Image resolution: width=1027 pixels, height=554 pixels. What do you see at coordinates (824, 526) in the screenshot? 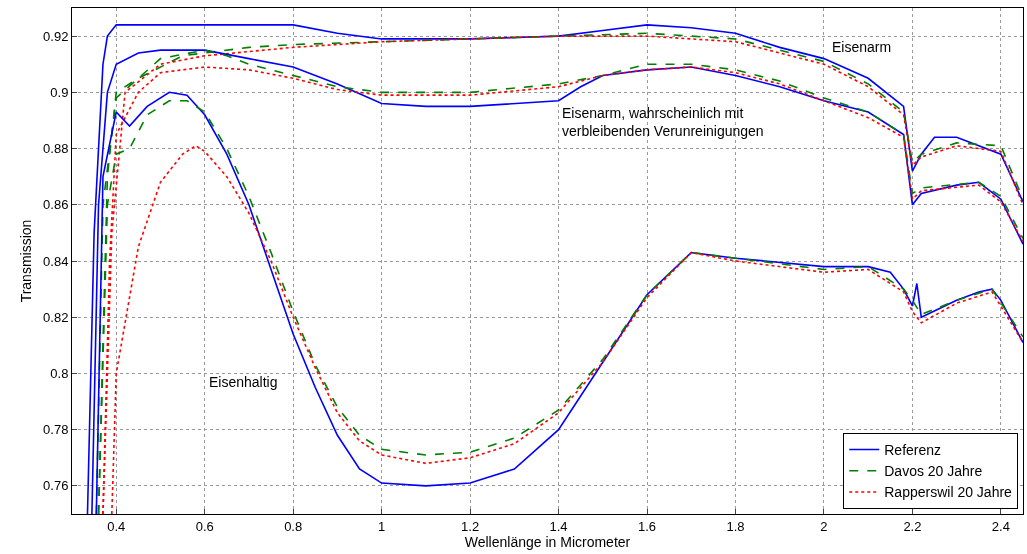
I see `x-tick-label: 2` at bounding box center [824, 526].